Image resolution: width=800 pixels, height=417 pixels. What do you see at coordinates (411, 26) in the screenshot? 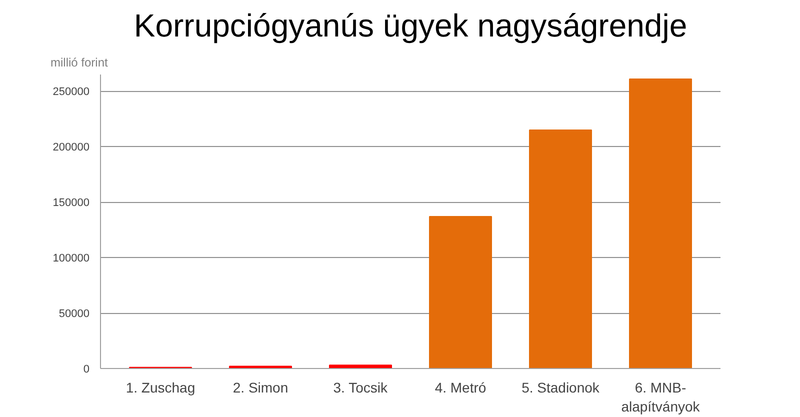
I see `chart-title: Korrupciógyanús ügyek nagyságrendje` at bounding box center [411, 26].